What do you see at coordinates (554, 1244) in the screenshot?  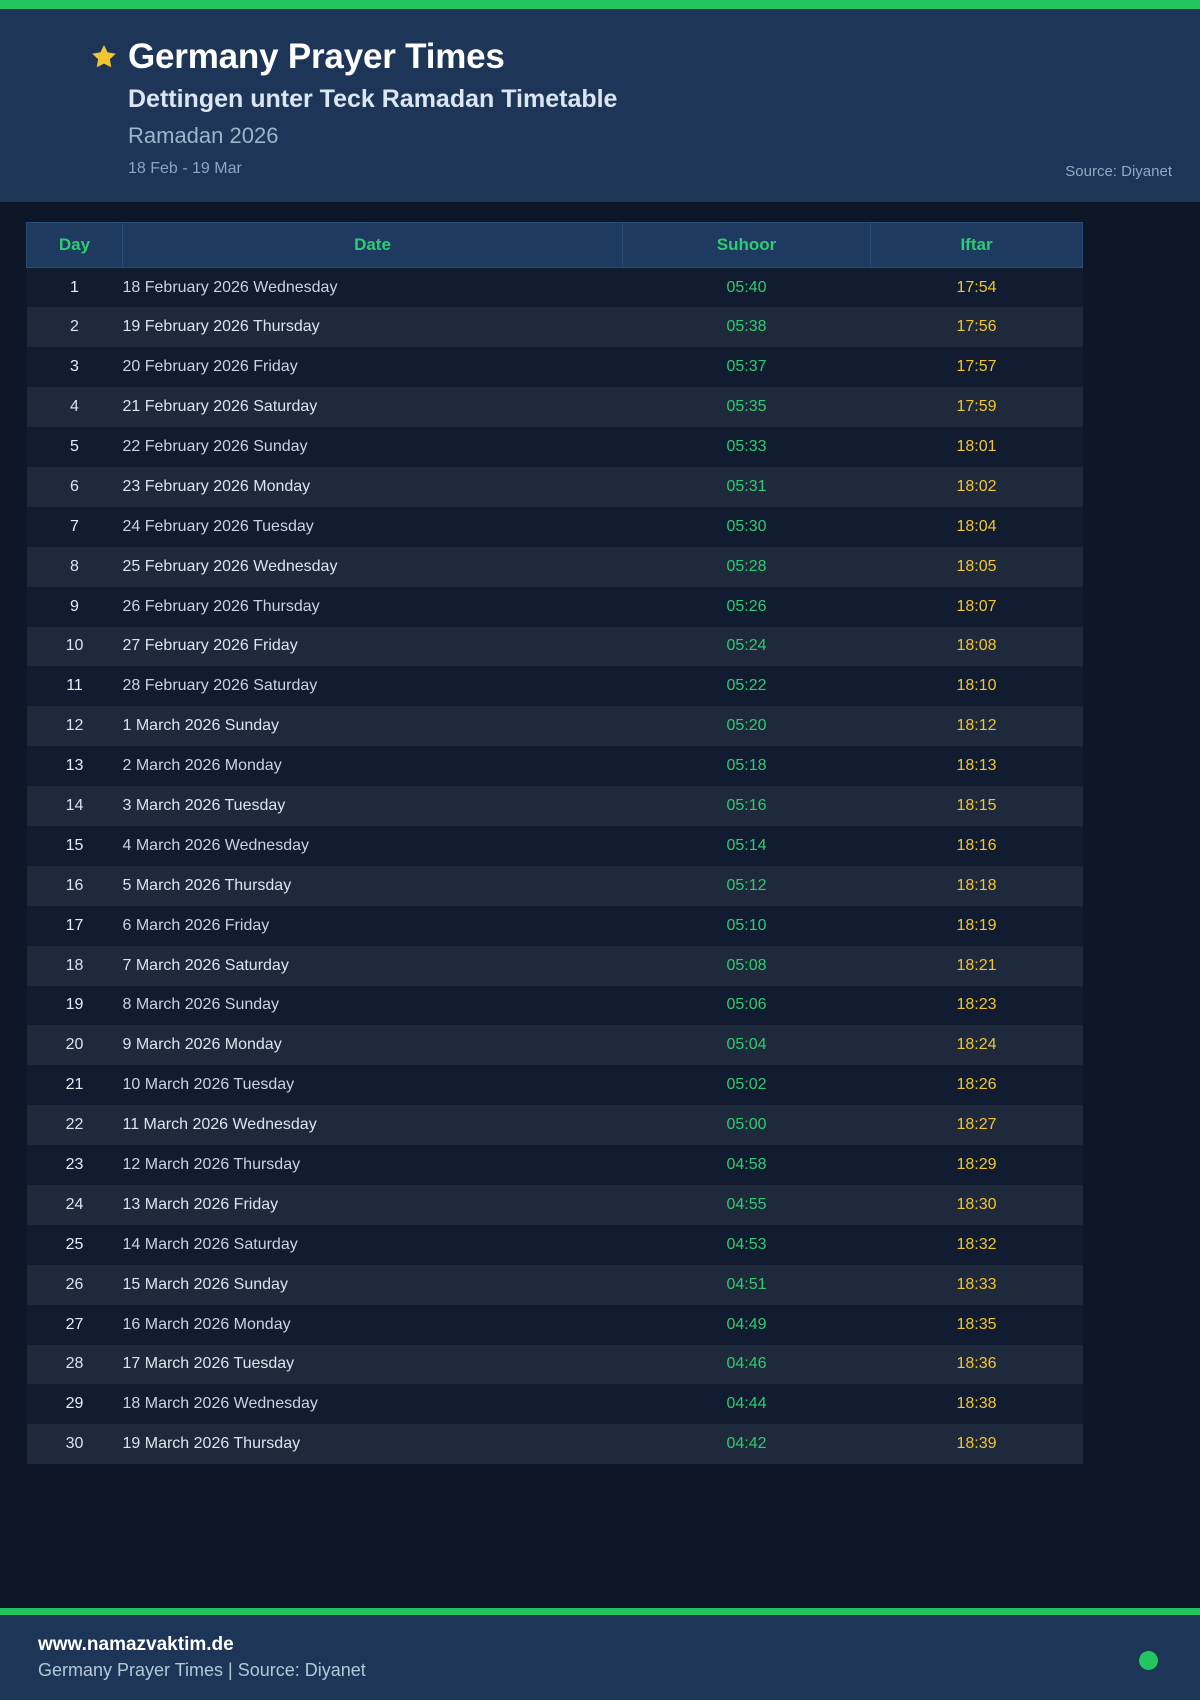 I see `table-row: 25 14 March 2026 Saturday 04:53 18:32` at bounding box center [554, 1244].